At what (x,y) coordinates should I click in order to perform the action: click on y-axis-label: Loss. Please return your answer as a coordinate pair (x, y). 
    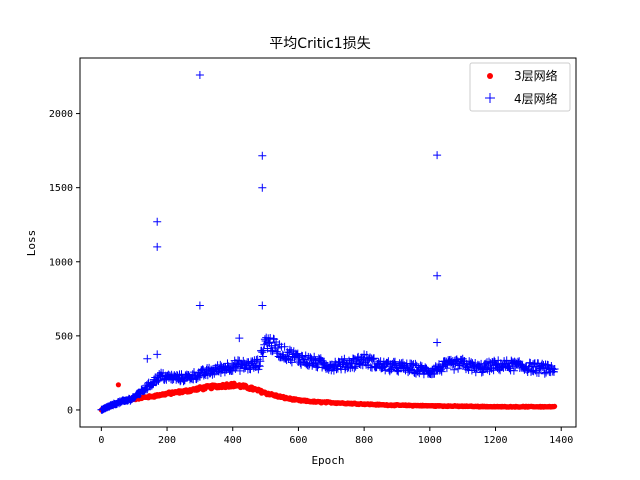
    Looking at the image, I should click on (31, 243).